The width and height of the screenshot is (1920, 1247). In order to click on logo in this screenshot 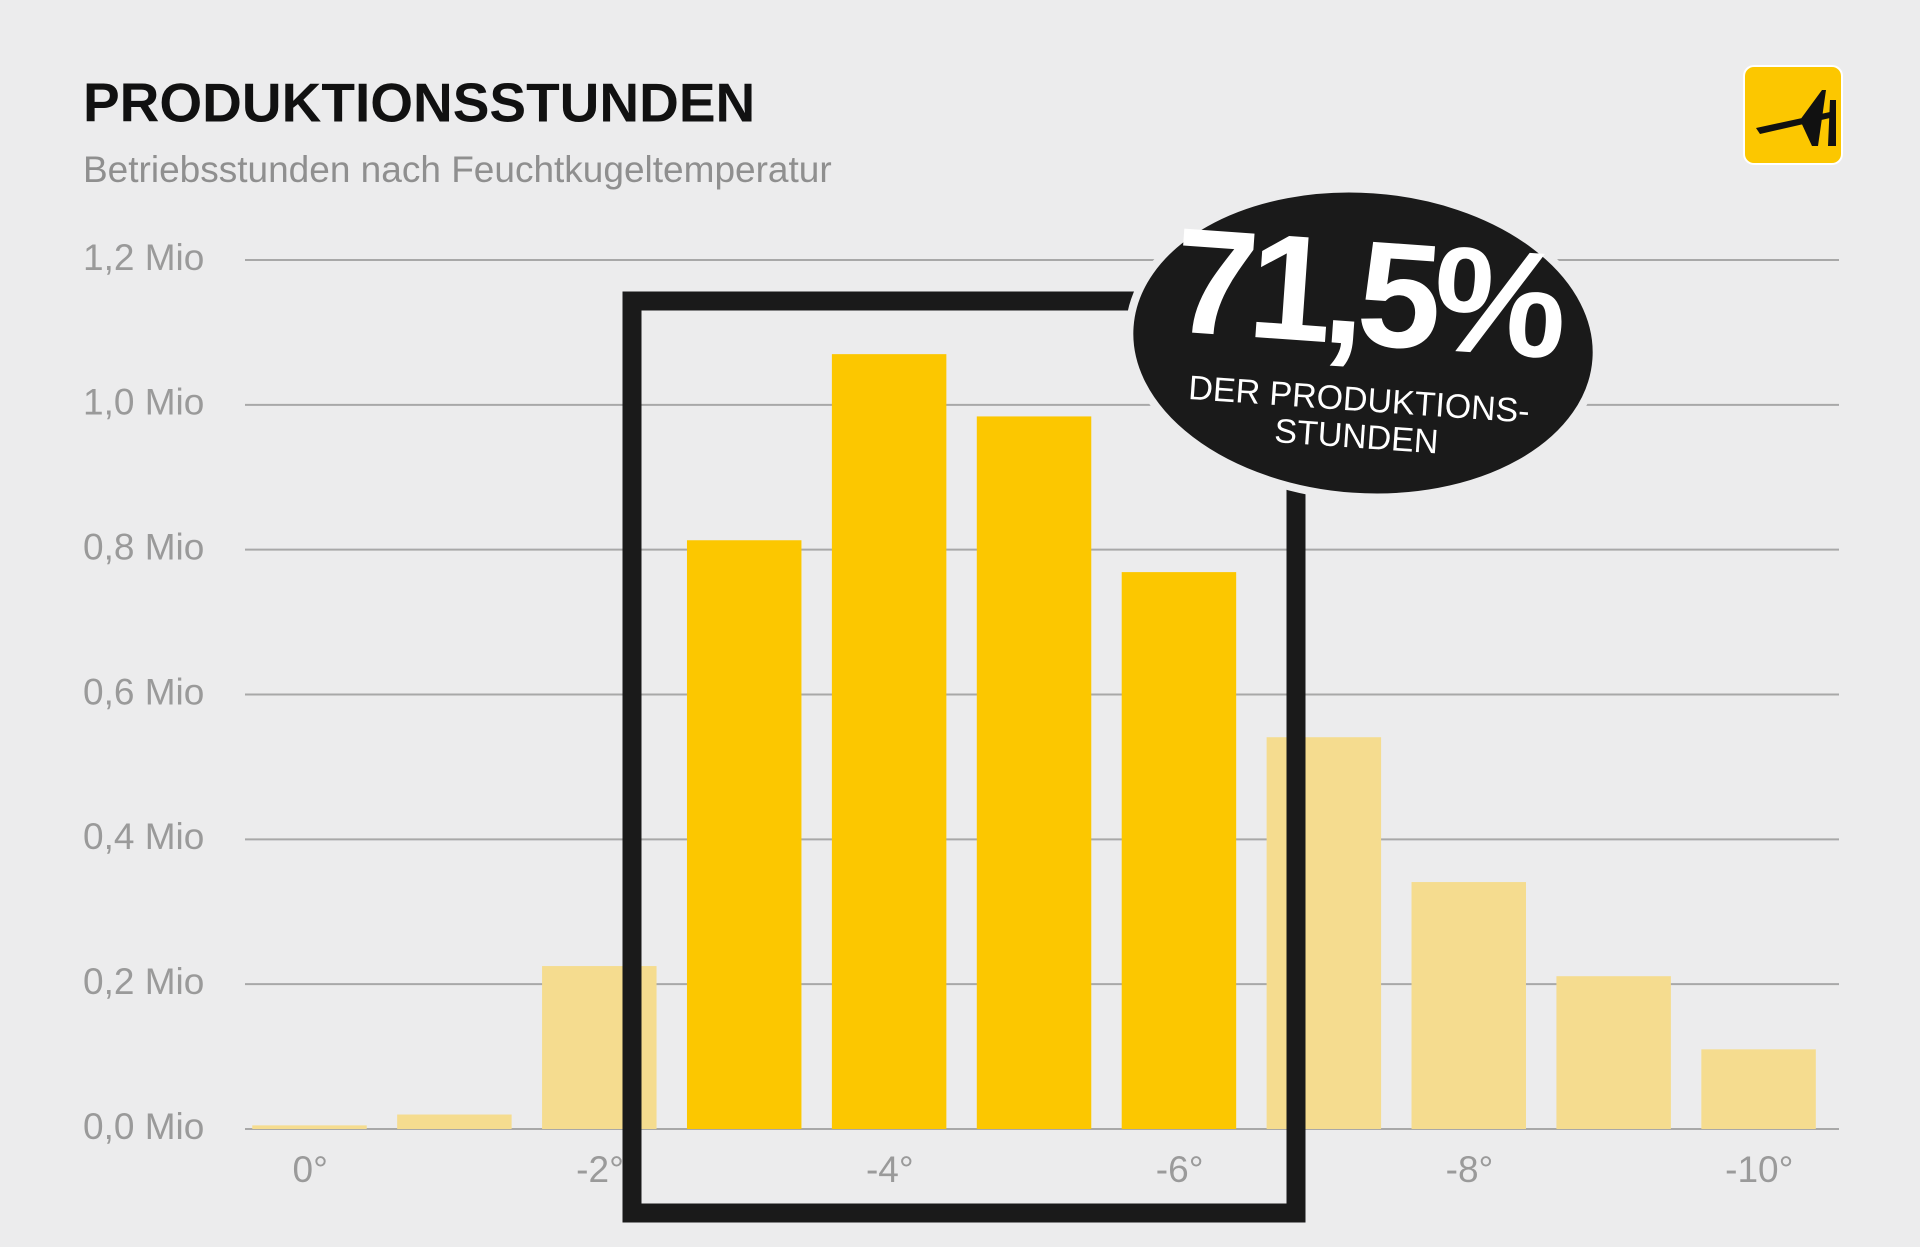, I will do `click(1793, 115)`.